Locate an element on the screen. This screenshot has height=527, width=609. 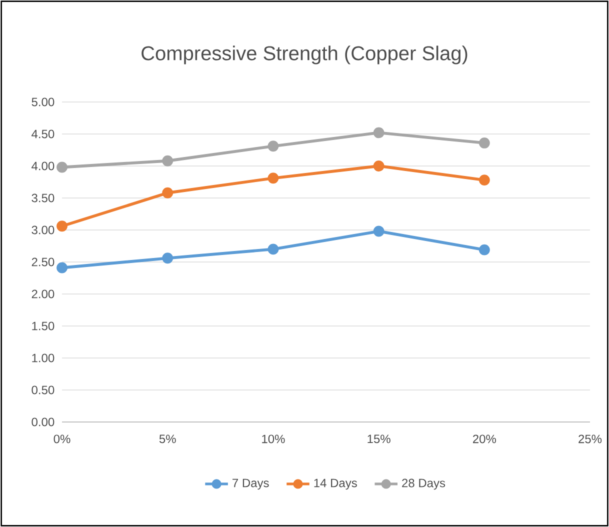
legend-label: 28 Days is located at coordinates (424, 484).